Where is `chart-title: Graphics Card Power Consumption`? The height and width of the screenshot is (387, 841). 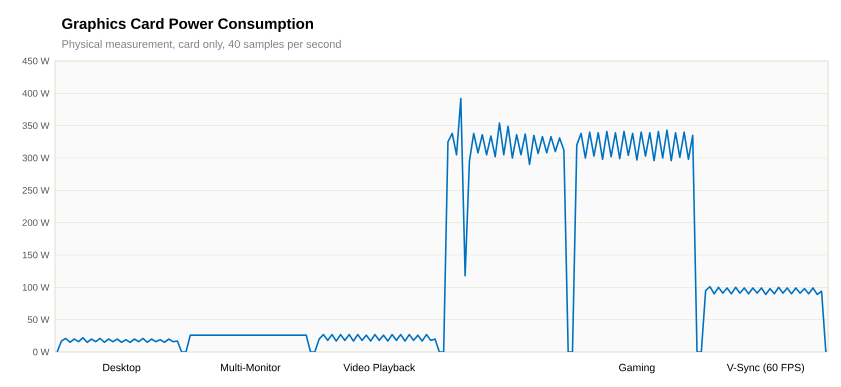
chart-title: Graphics Card Power Consumption is located at coordinates (188, 25).